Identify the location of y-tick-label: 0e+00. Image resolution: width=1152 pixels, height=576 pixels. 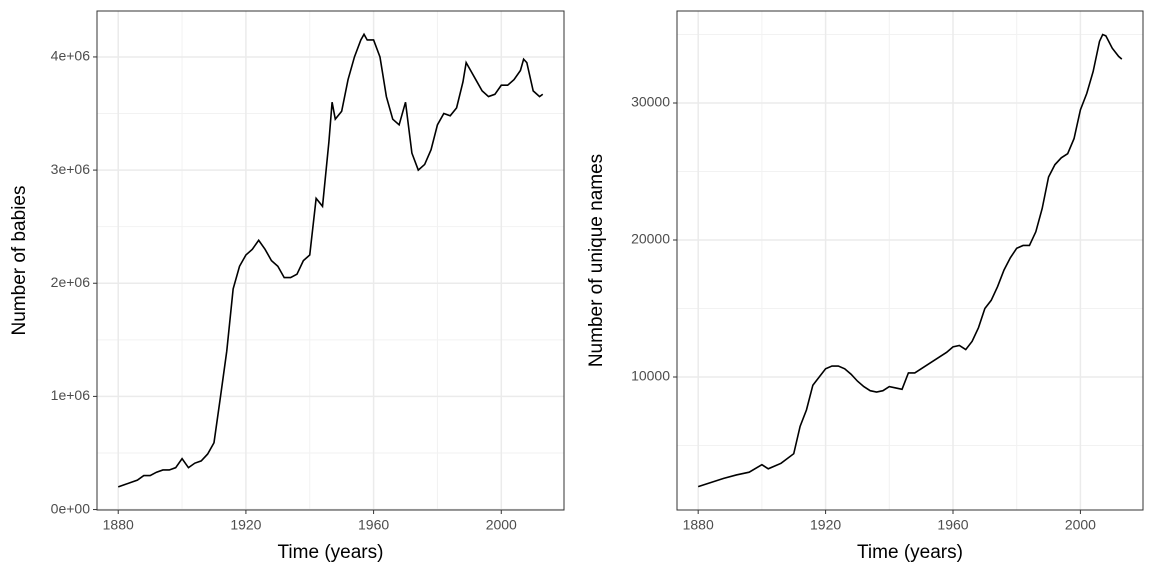
(71, 508).